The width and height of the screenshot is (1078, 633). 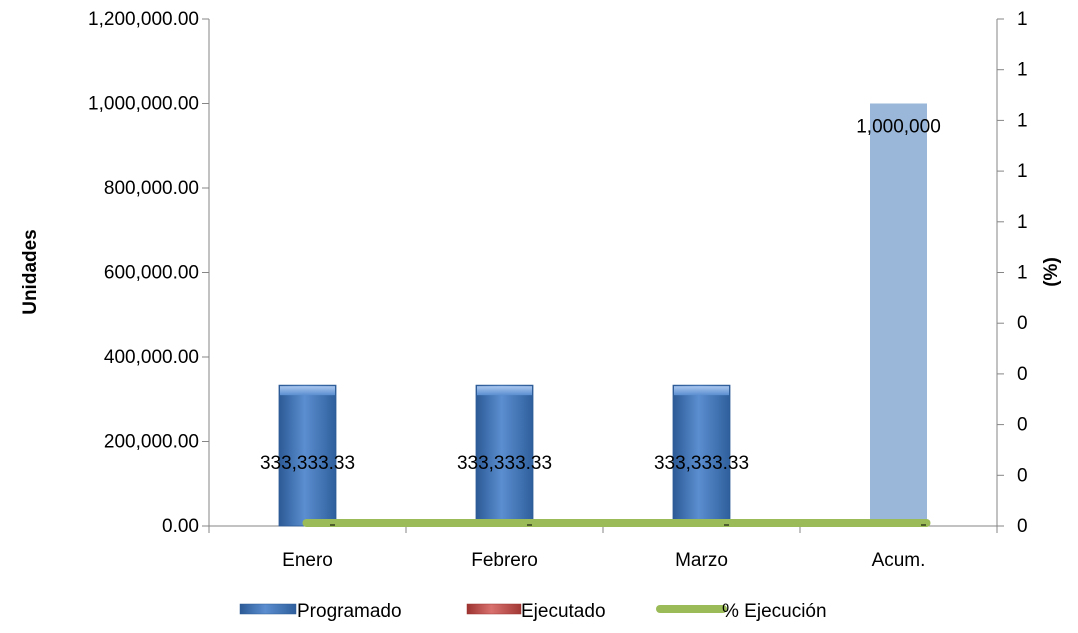 What do you see at coordinates (898, 127) in the screenshot?
I see `data-label: 1,000,000` at bounding box center [898, 127].